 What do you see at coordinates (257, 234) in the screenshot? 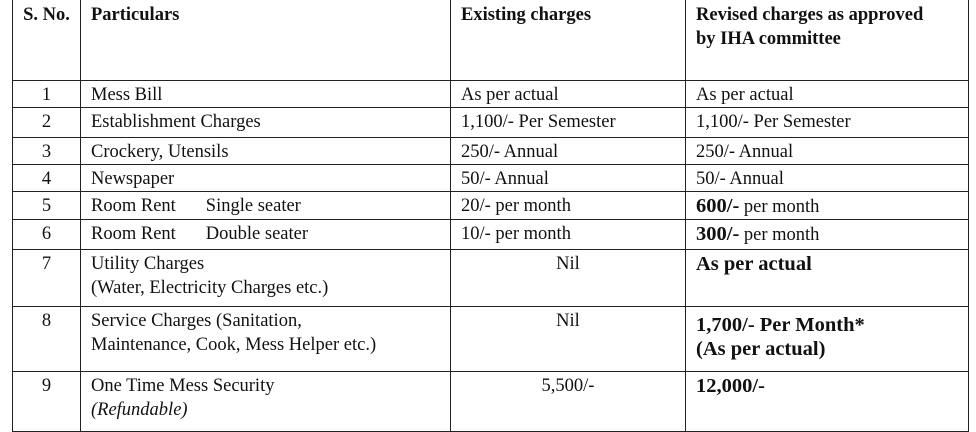
I see `seater-text: Double seater` at bounding box center [257, 234].